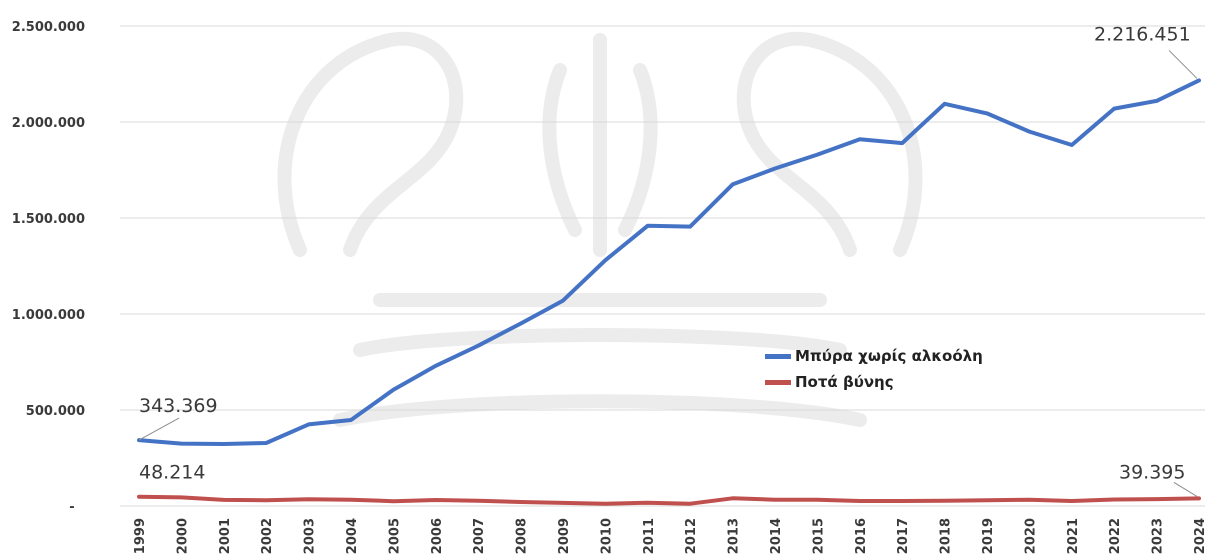 Image resolution: width=1213 pixels, height=558 pixels. I want to click on legend-label: Ποτά βύνης, so click(844, 382).